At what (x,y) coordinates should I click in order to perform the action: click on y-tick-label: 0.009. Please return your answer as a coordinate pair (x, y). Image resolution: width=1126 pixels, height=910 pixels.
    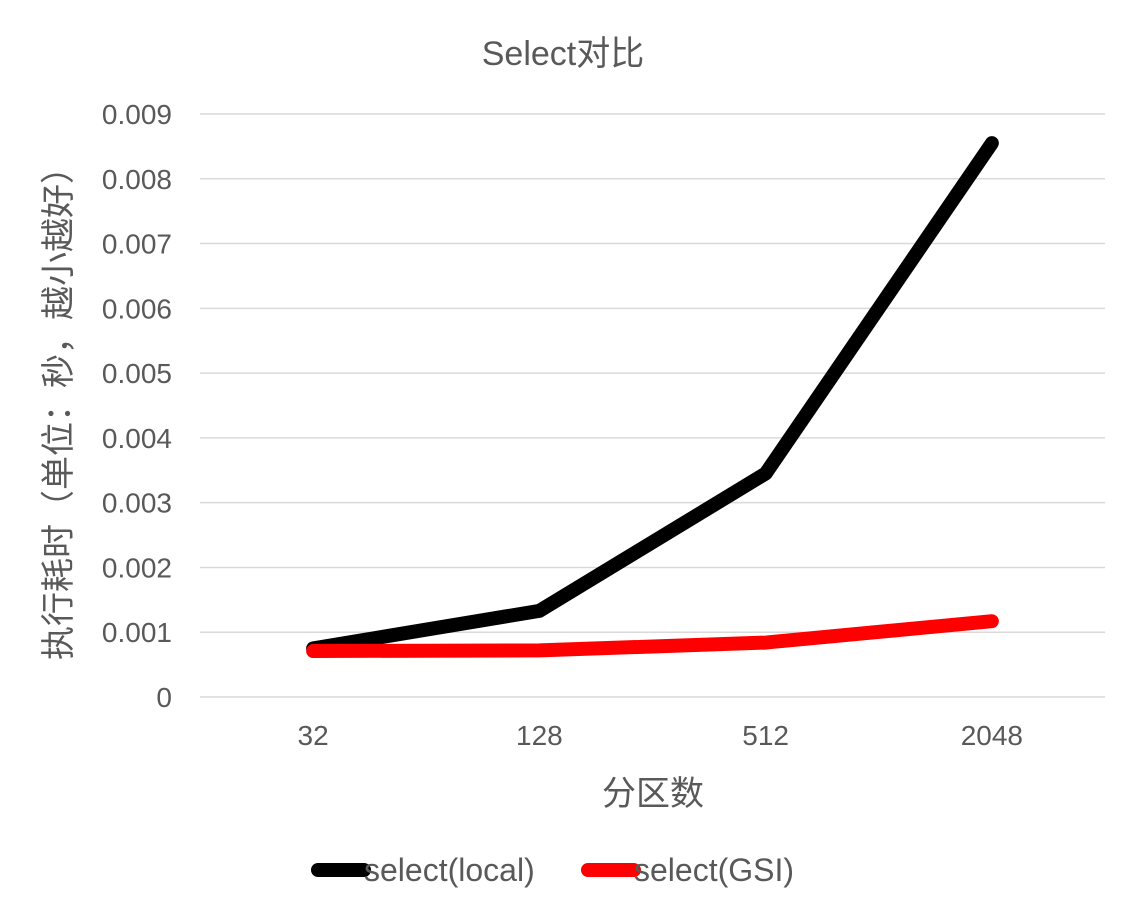
    Looking at the image, I should click on (137, 114).